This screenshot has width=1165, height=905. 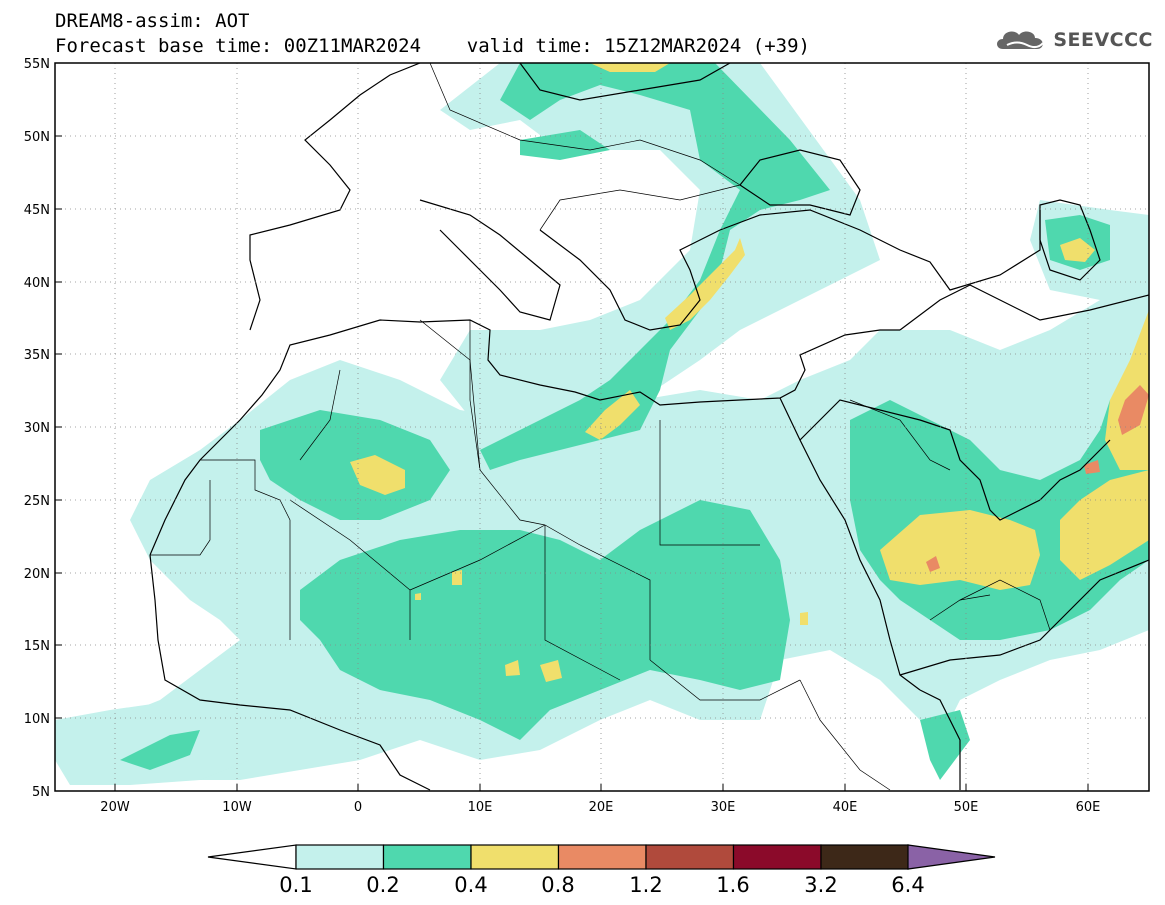 What do you see at coordinates (645, 885) in the screenshot?
I see `colorbar-label: 1.2` at bounding box center [645, 885].